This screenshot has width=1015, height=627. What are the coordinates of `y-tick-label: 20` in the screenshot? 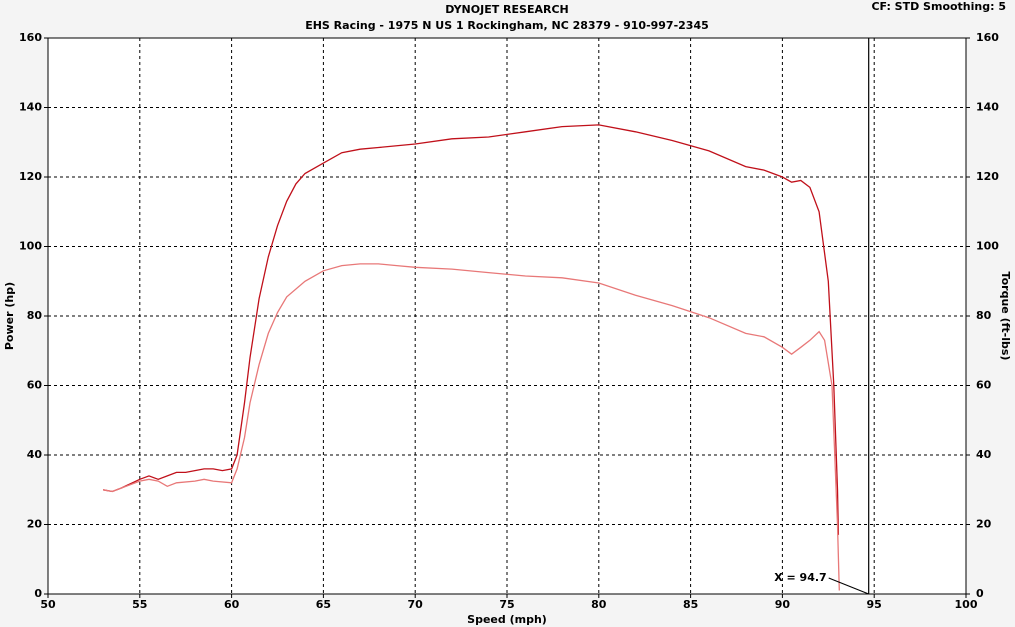 It's located at (35, 524).